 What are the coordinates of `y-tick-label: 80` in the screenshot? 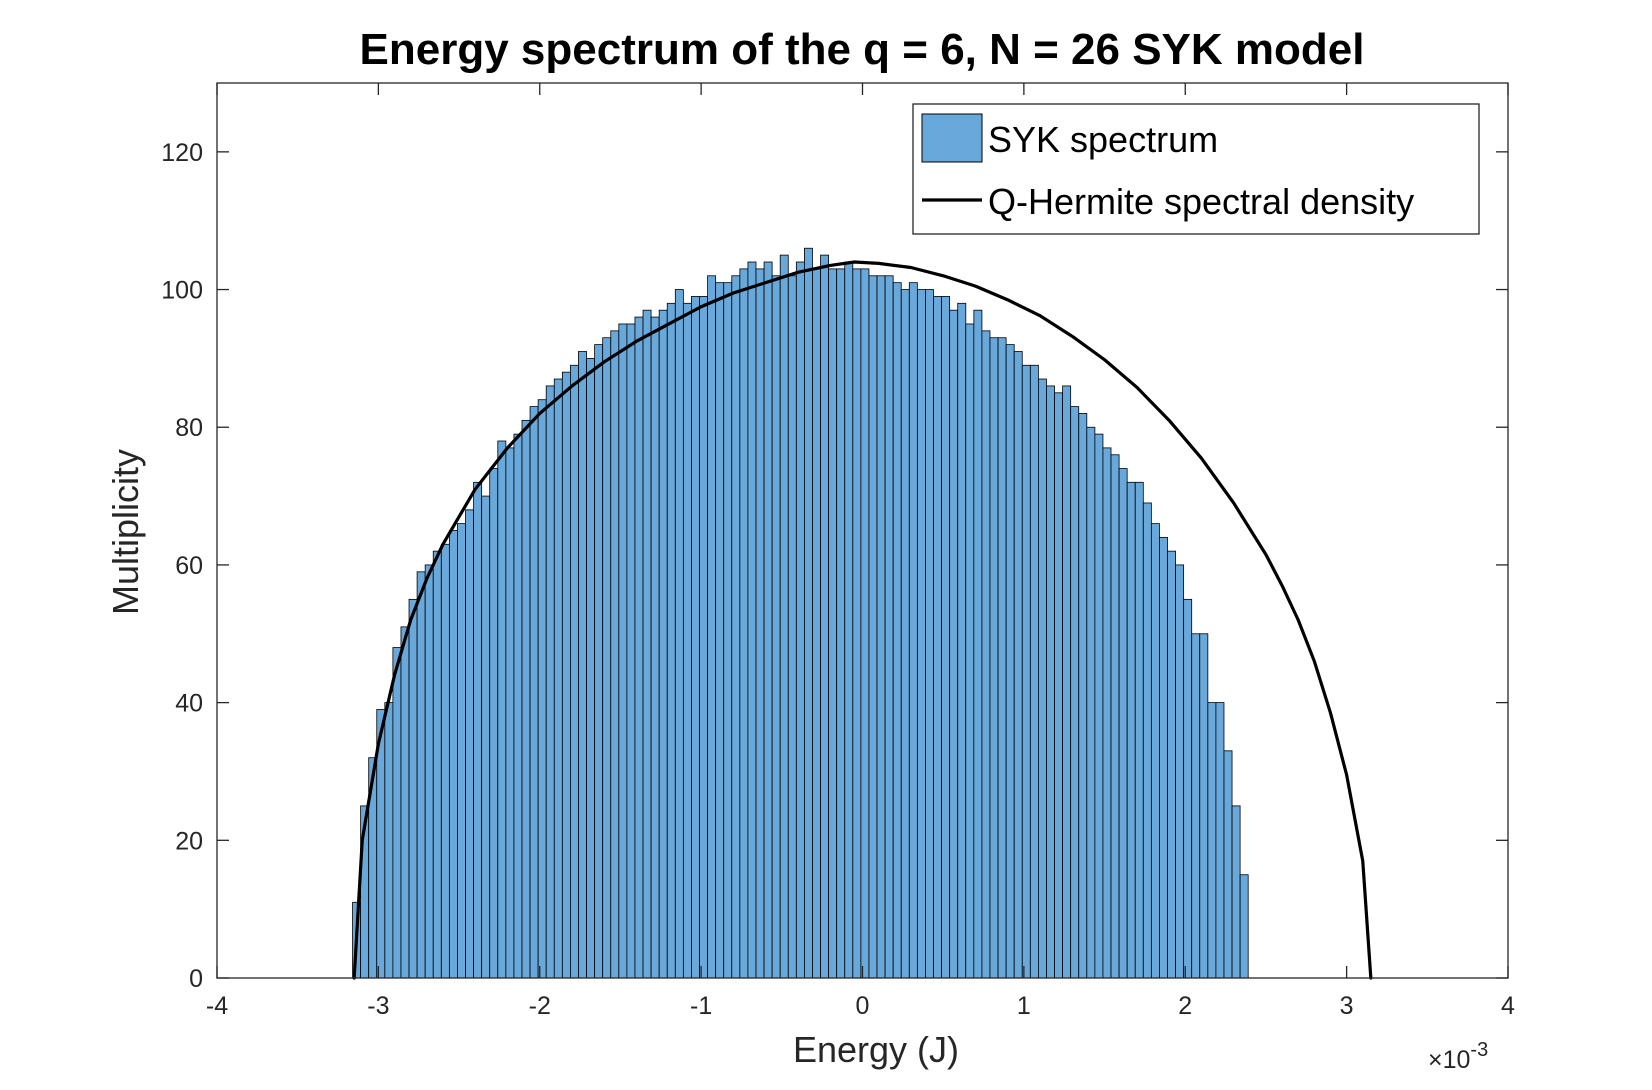 It's located at (189, 428).